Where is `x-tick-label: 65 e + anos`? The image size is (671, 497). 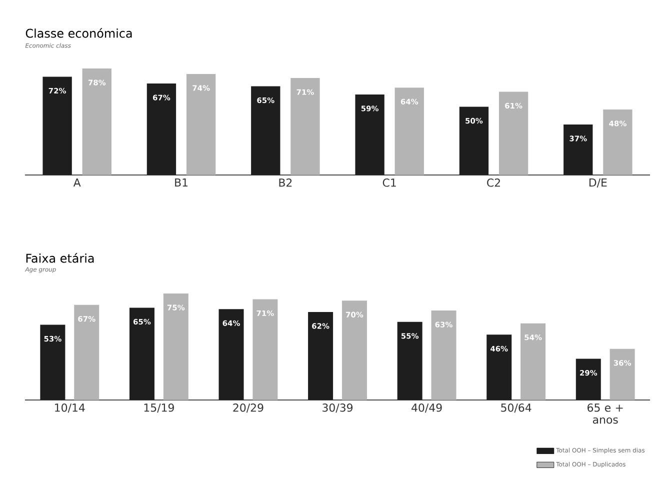
x-tick-label: 65 e + anos is located at coordinates (605, 414).